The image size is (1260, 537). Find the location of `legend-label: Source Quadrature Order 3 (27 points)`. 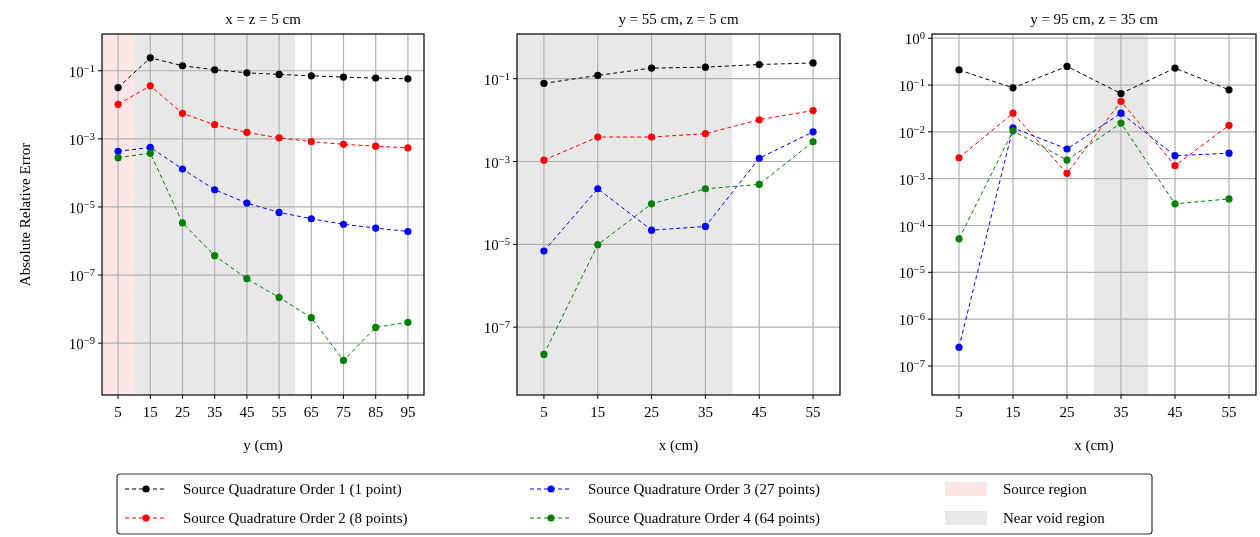

legend-label: Source Quadrature Order 3 (27 points) is located at coordinates (704, 489).